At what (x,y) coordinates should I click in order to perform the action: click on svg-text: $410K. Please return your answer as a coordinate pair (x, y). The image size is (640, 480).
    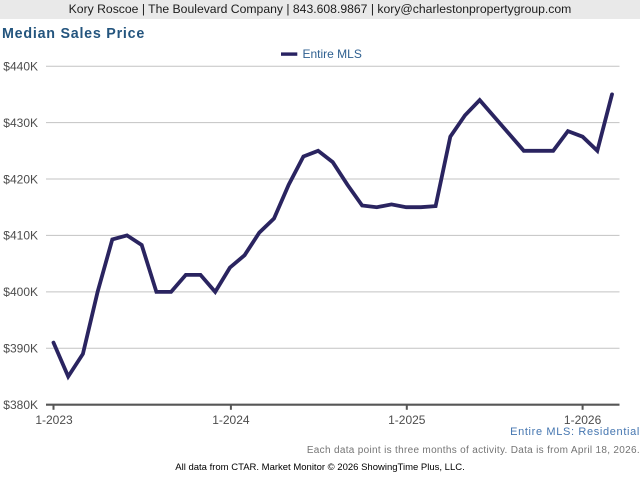
    Looking at the image, I should click on (20, 236).